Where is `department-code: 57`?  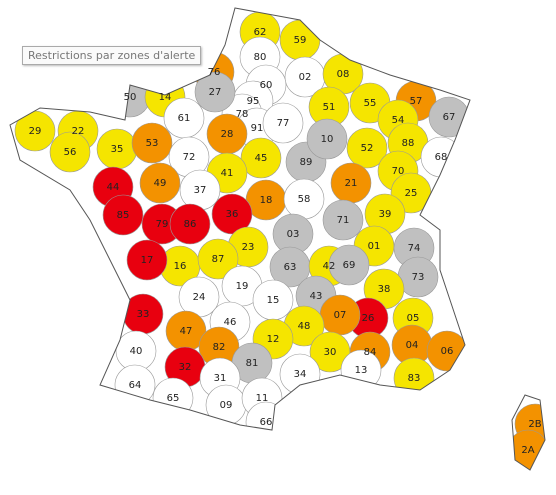 department-code: 57 is located at coordinates (416, 101).